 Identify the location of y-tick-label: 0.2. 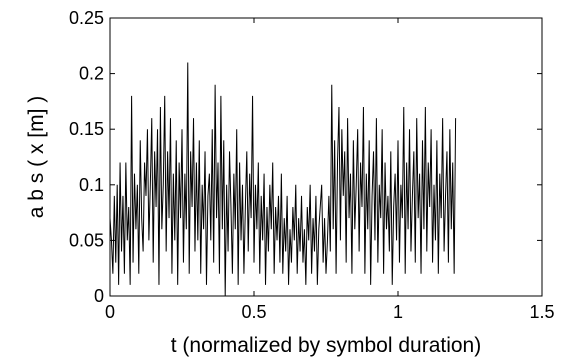
(91, 74).